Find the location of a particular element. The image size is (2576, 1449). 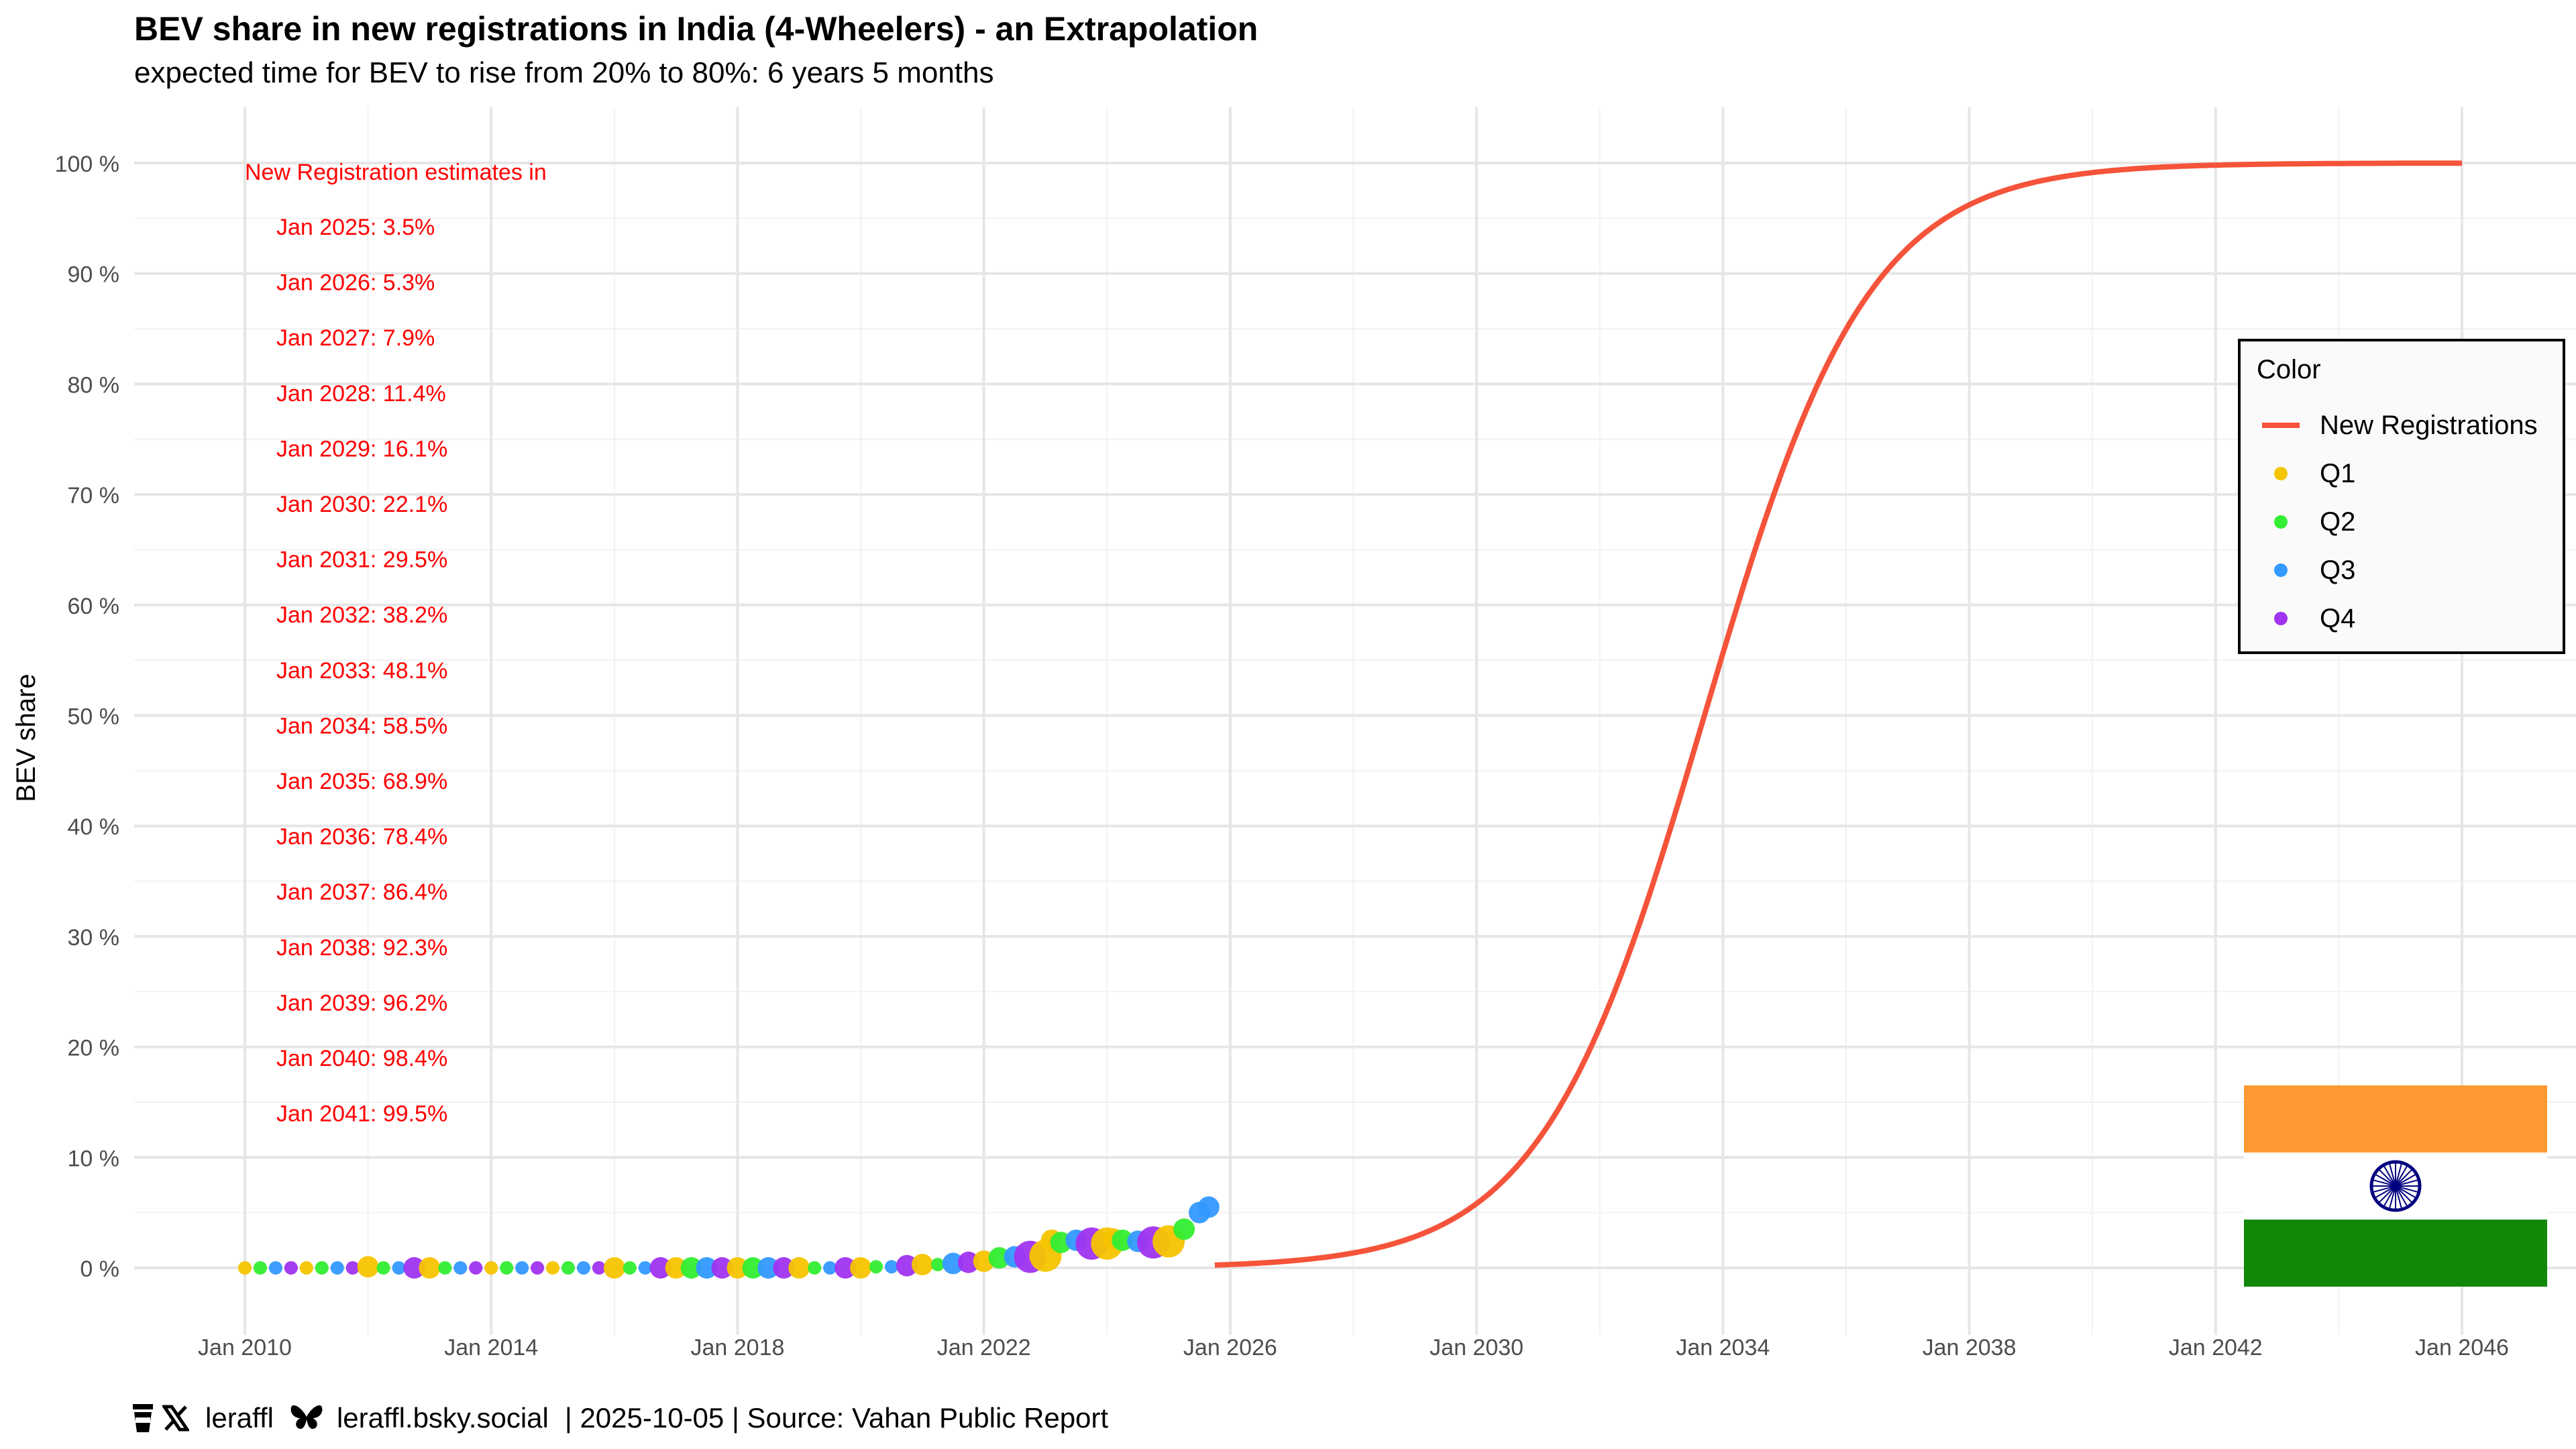

annotation-line: Jan 2026: 5.3% is located at coordinates (355, 283).